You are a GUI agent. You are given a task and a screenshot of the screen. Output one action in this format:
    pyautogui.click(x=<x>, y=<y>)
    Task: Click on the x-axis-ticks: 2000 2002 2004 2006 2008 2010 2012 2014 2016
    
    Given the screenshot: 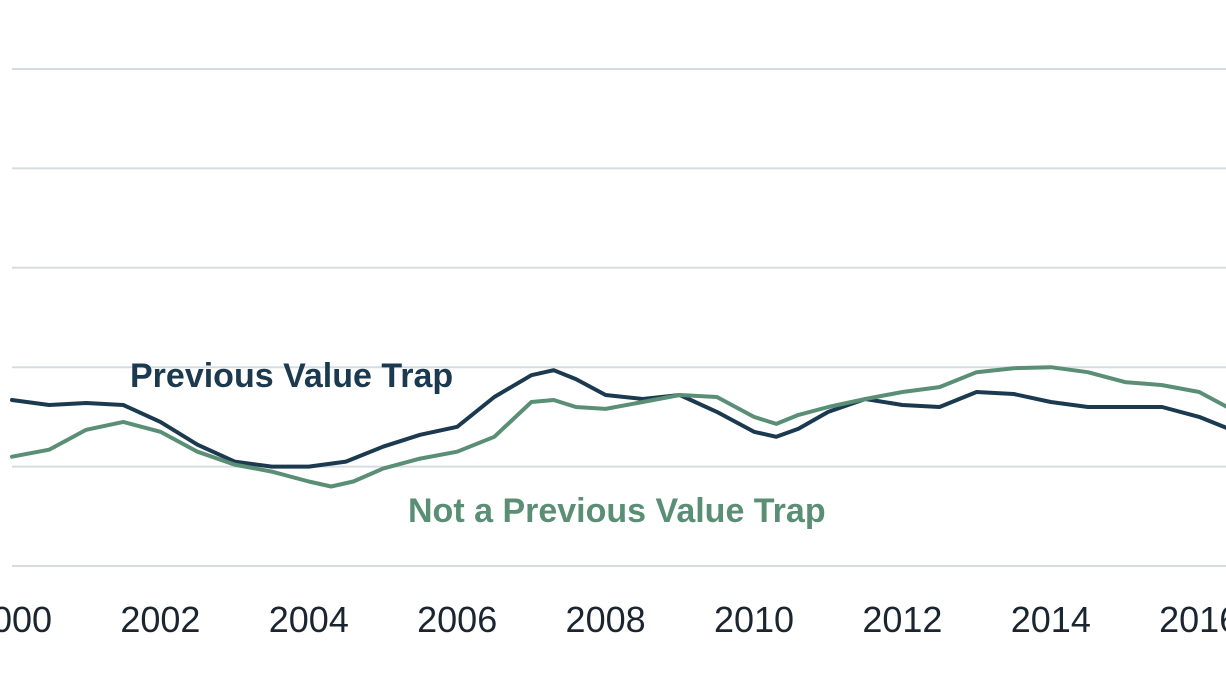 What is the action you would take?
    pyautogui.click(x=613, y=619)
    